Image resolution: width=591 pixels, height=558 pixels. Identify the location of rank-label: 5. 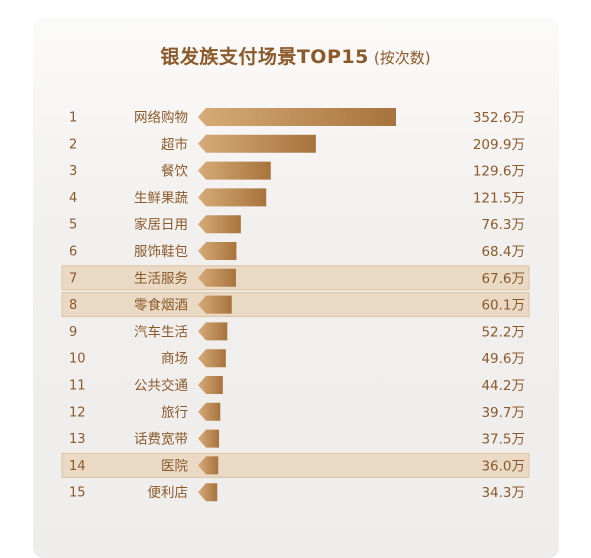
(73, 225).